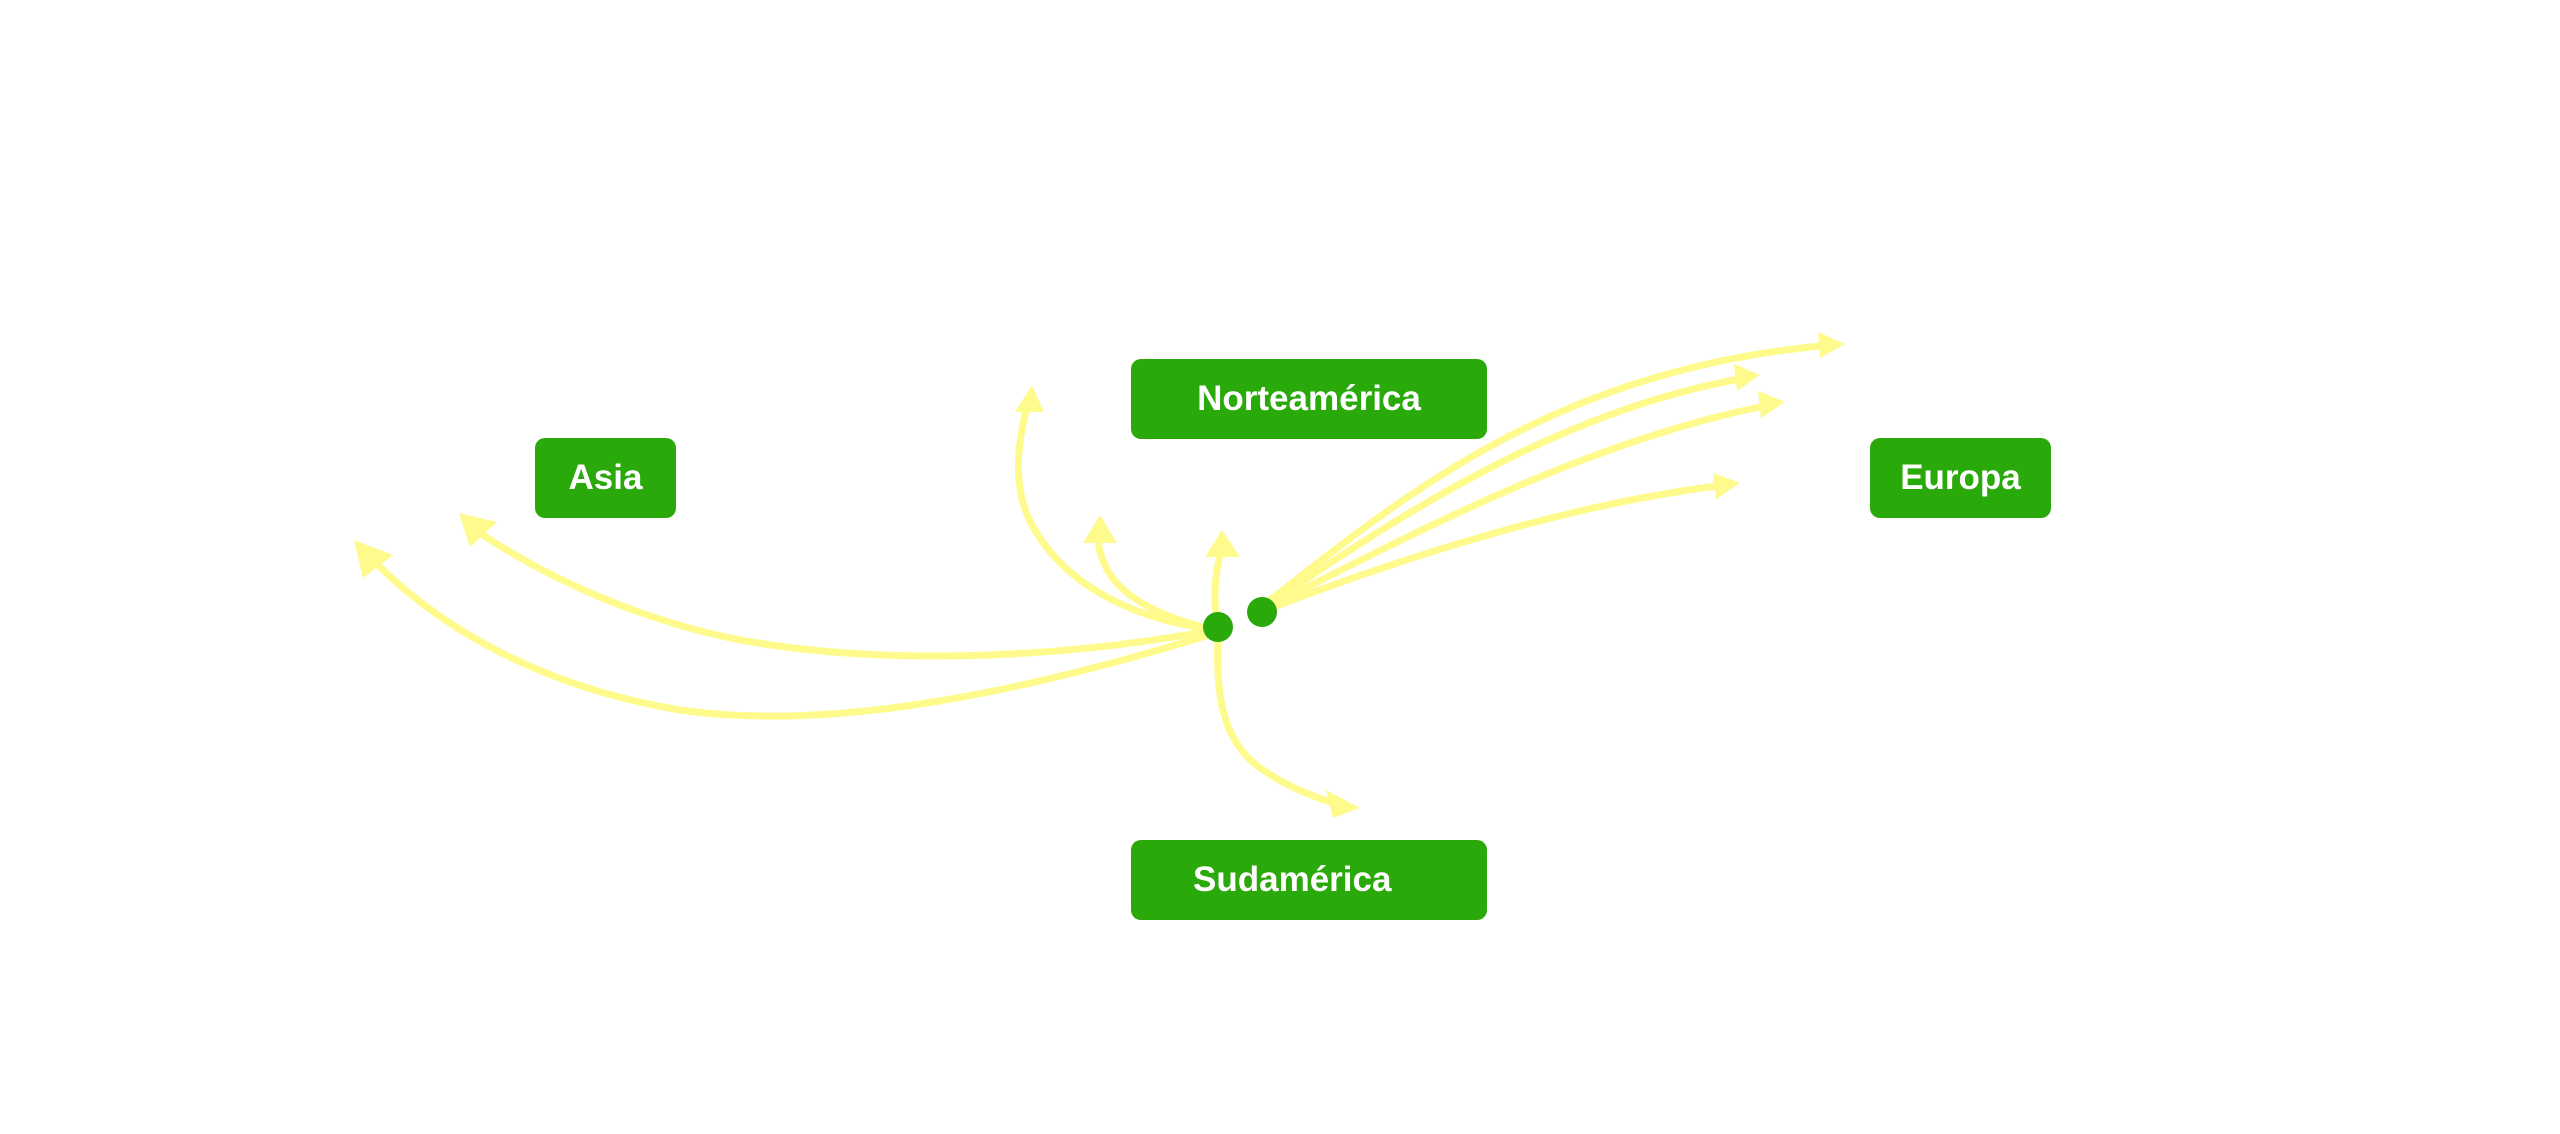  Describe the element at coordinates (1222, 543) in the screenshot. I see `arrowhead-up-center` at that location.